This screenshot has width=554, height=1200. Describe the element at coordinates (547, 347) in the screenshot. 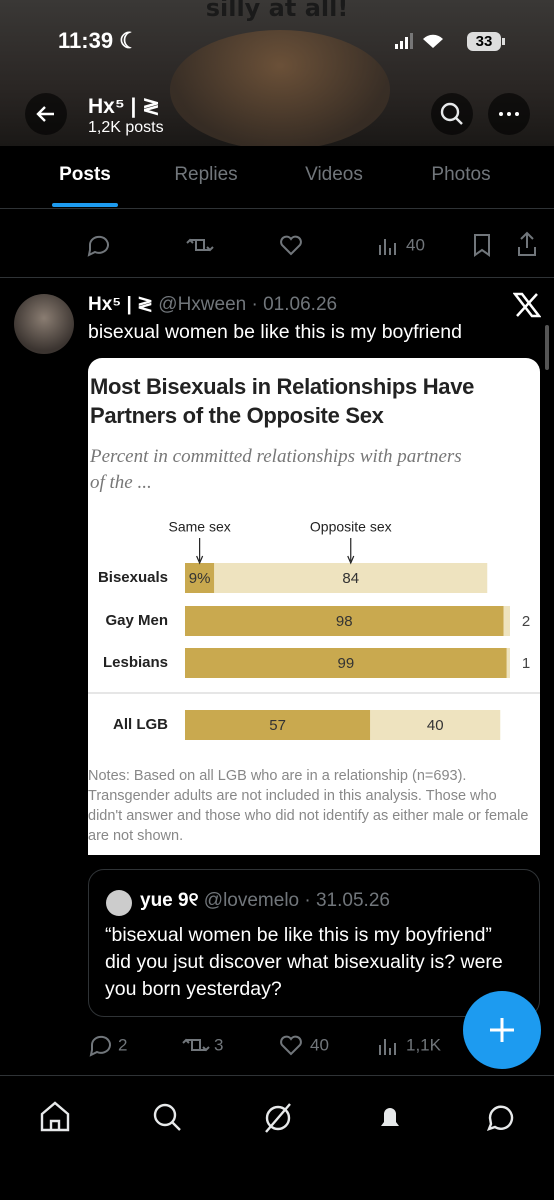

I see `scrollbar` at that location.